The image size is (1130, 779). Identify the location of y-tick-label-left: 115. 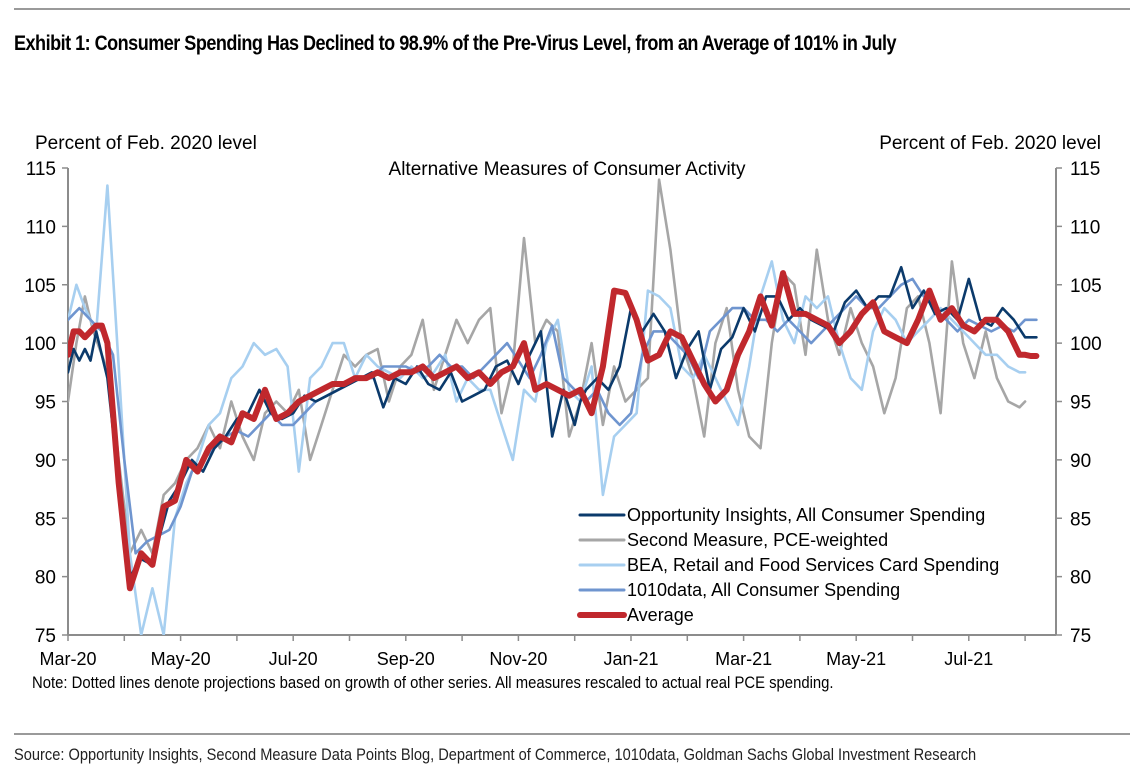
(41, 169).